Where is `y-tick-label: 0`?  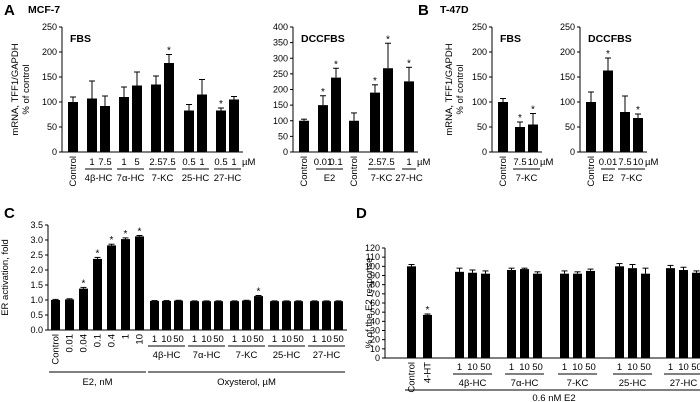
y-tick-label: 0 is located at coordinates (54, 152).